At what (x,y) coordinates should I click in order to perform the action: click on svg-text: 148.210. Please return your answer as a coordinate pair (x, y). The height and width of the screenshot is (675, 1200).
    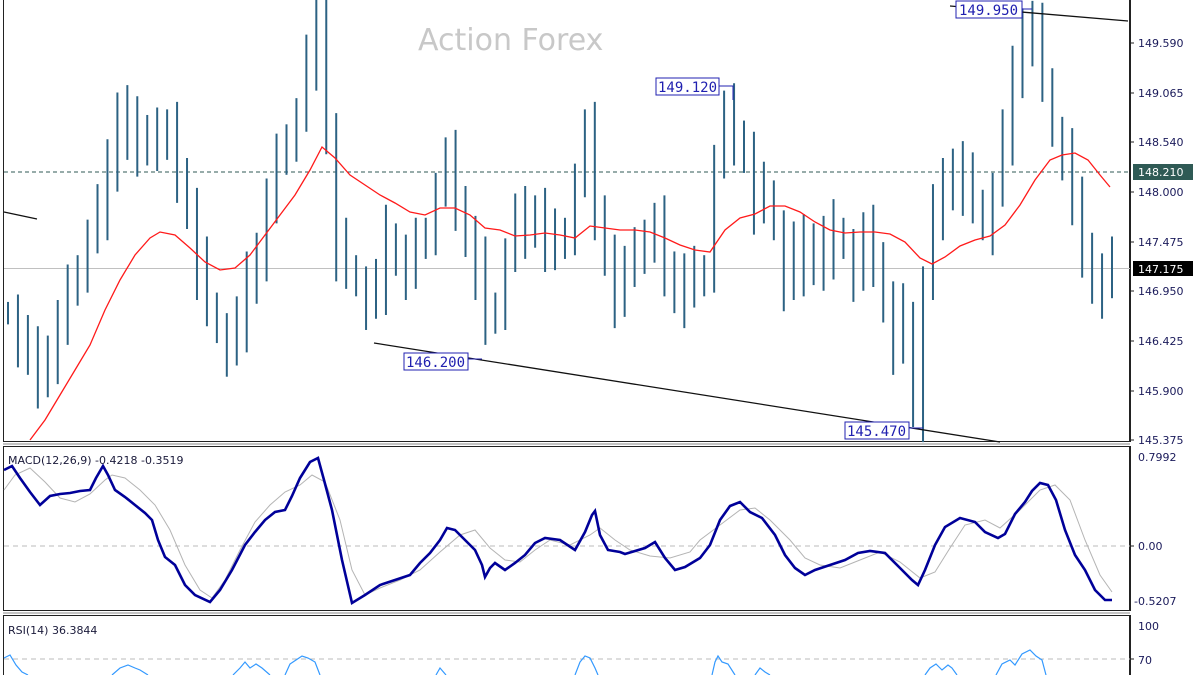
    Looking at the image, I should click on (1161, 172).